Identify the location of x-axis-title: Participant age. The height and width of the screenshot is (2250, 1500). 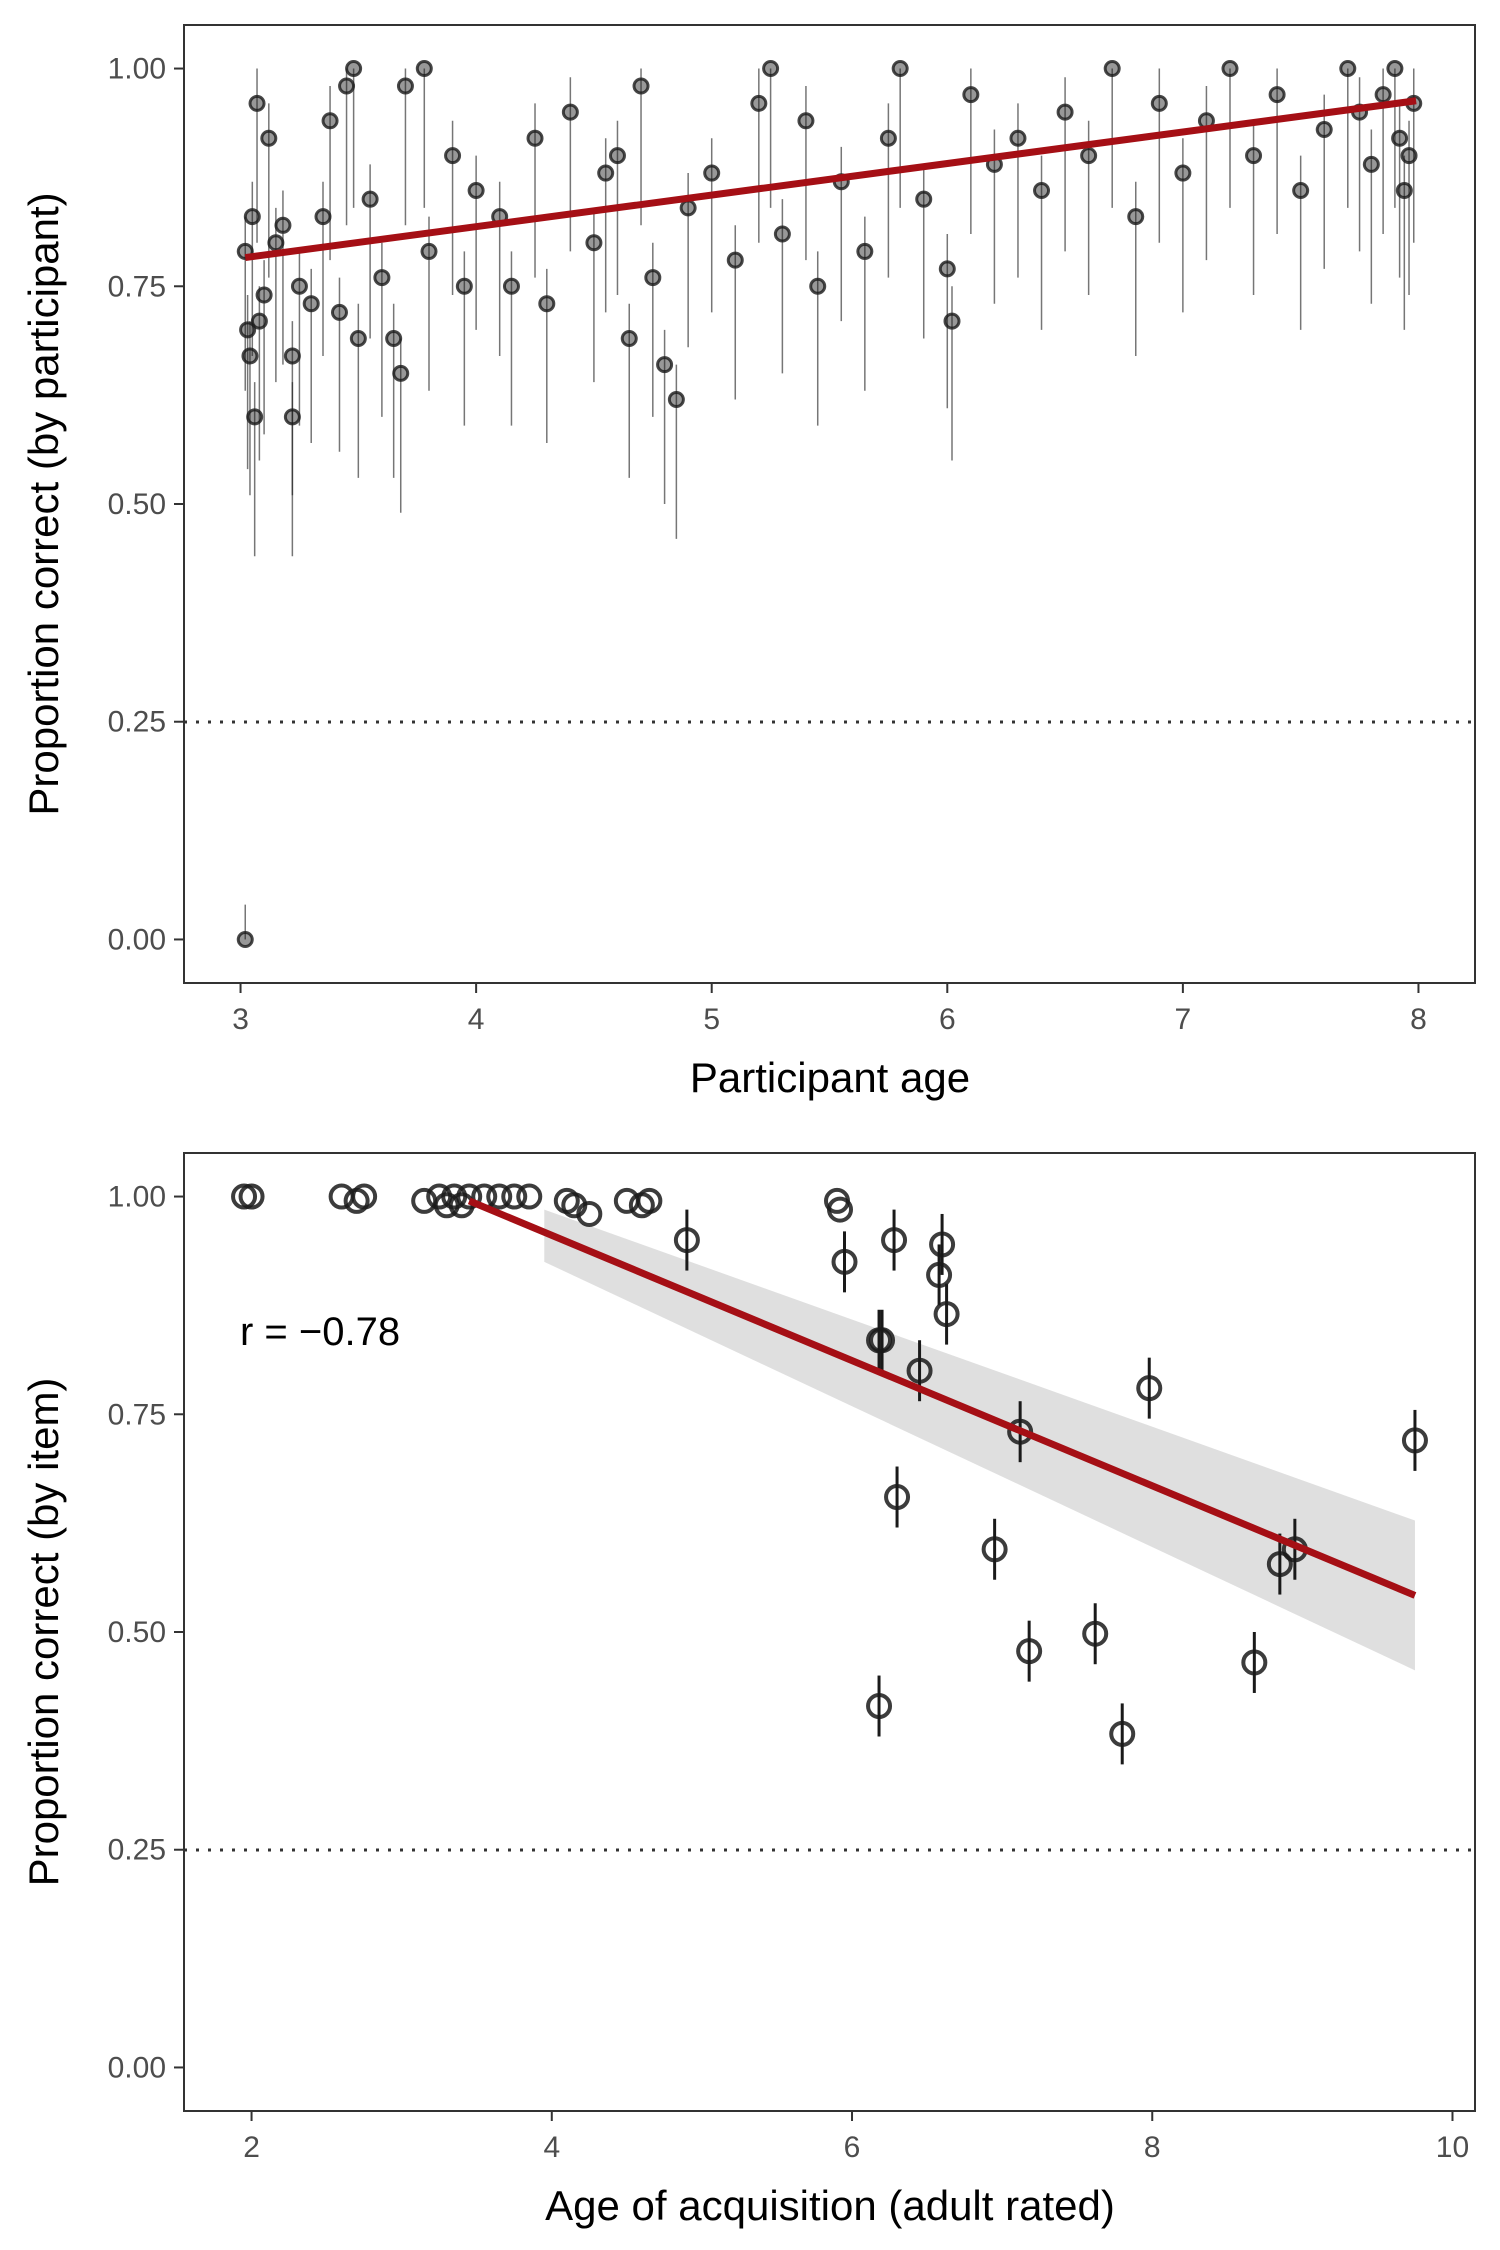
(830, 1077).